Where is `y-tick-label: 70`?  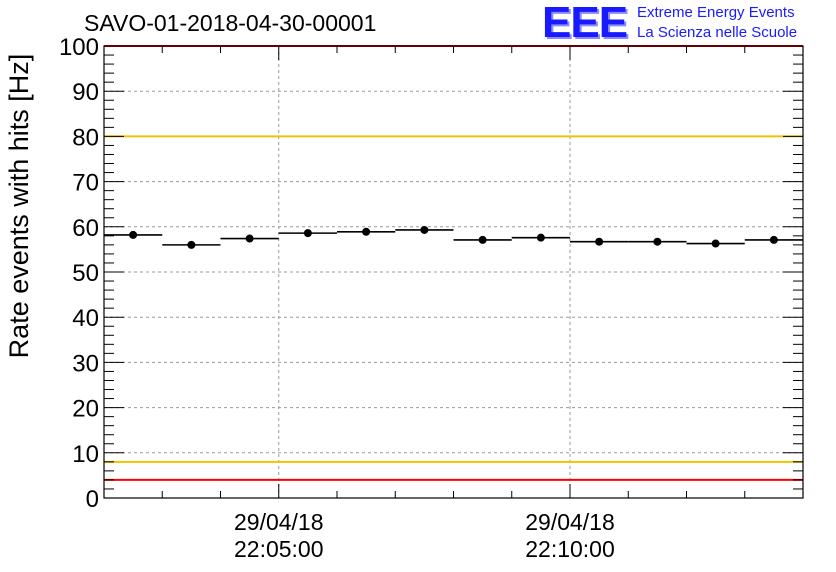 y-tick-label: 70 is located at coordinates (85, 183).